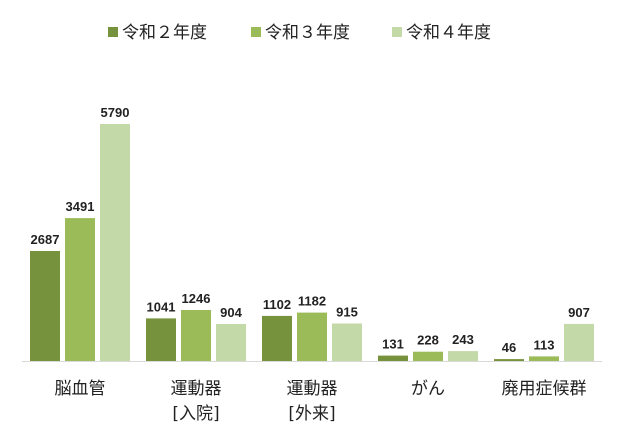 This screenshot has height=438, width=639. I want to click on data-label-2-3: 904, so click(231, 312).